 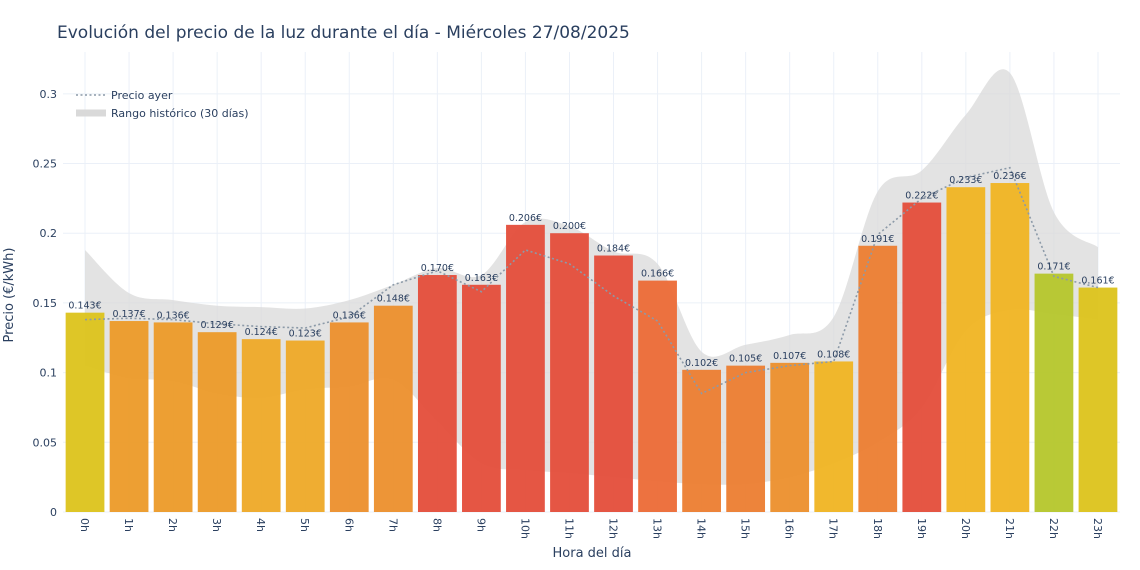 I want to click on bar-value-label: 0.222€, so click(x=921, y=196).